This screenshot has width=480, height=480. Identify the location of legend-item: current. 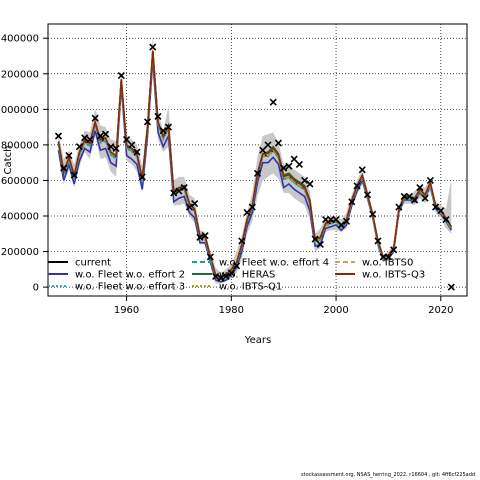
(79, 263).